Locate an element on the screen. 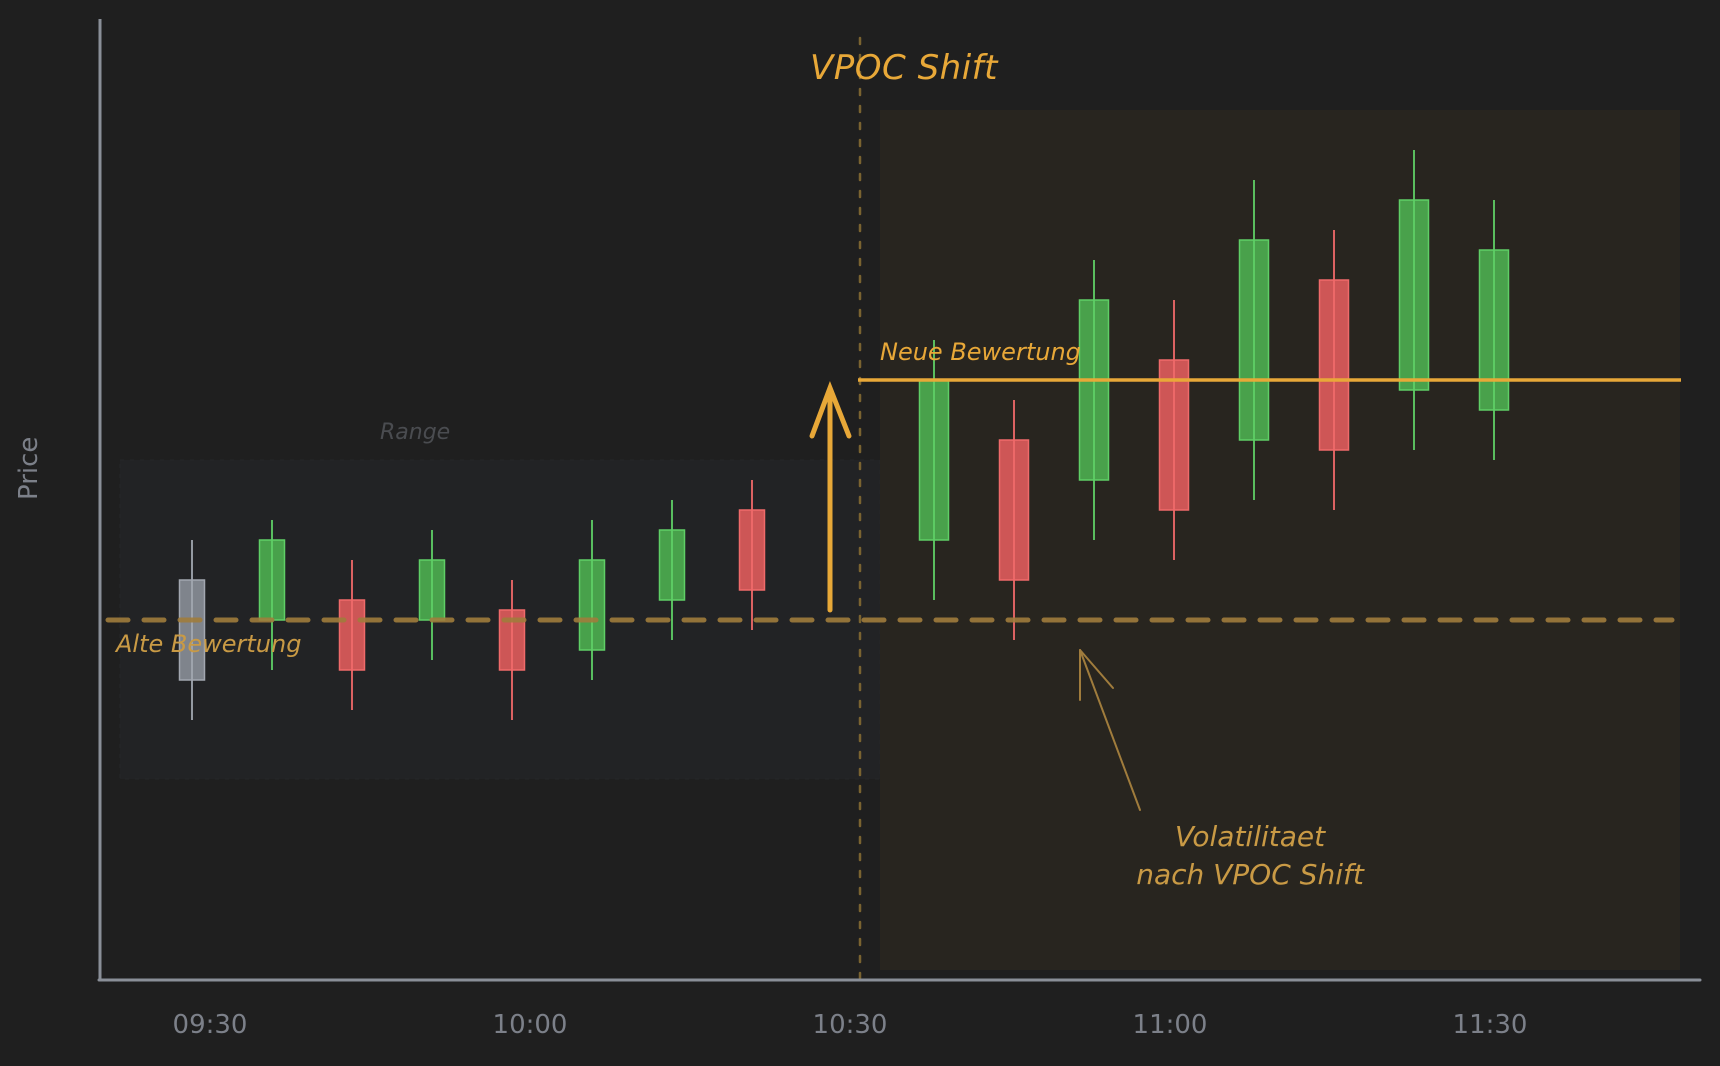  volatility-pointer-arrow-icon is located at coordinates (1110, 730).